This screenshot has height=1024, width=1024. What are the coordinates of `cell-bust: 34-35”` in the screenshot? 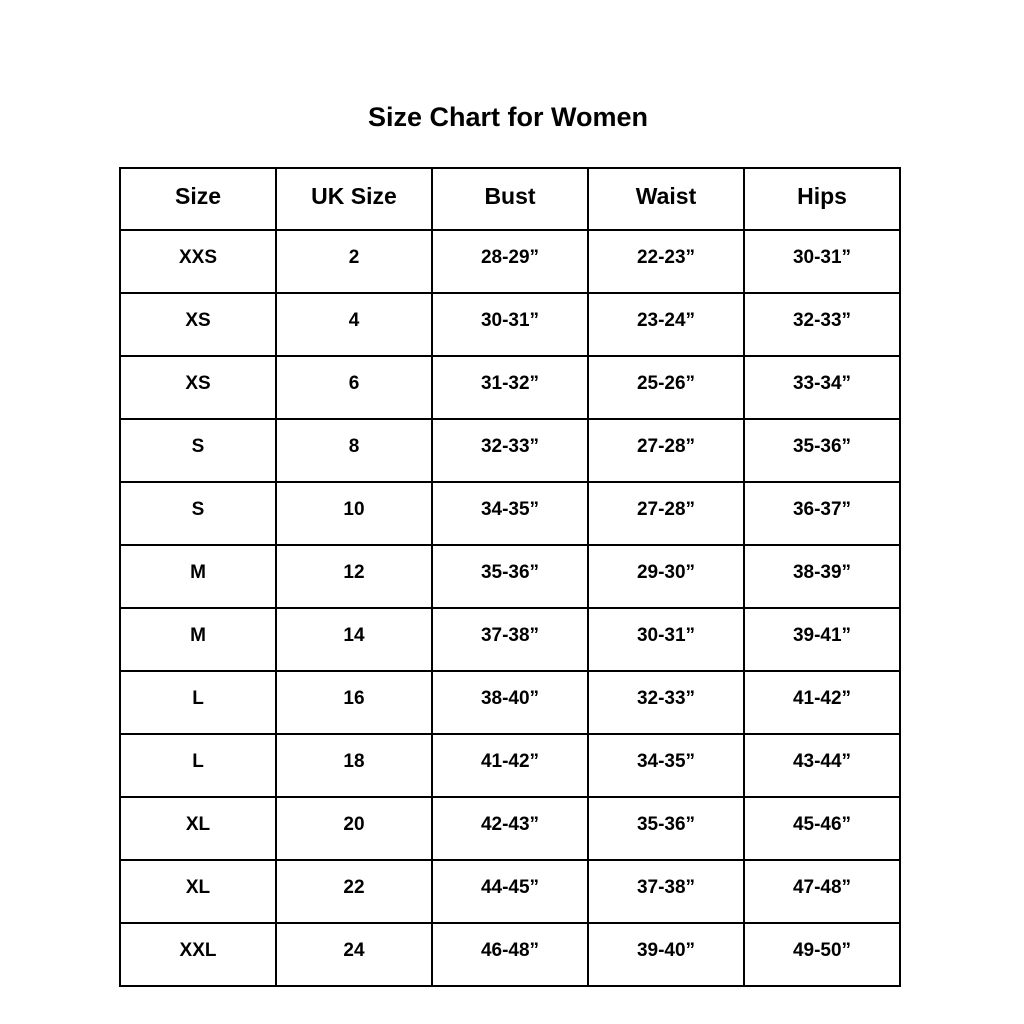 It's located at (510, 513).